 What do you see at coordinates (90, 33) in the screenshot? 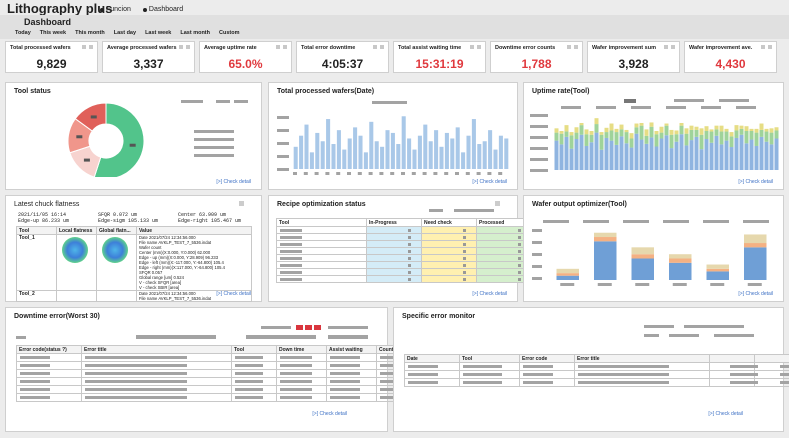
I see `period-option: This month` at bounding box center [90, 33].